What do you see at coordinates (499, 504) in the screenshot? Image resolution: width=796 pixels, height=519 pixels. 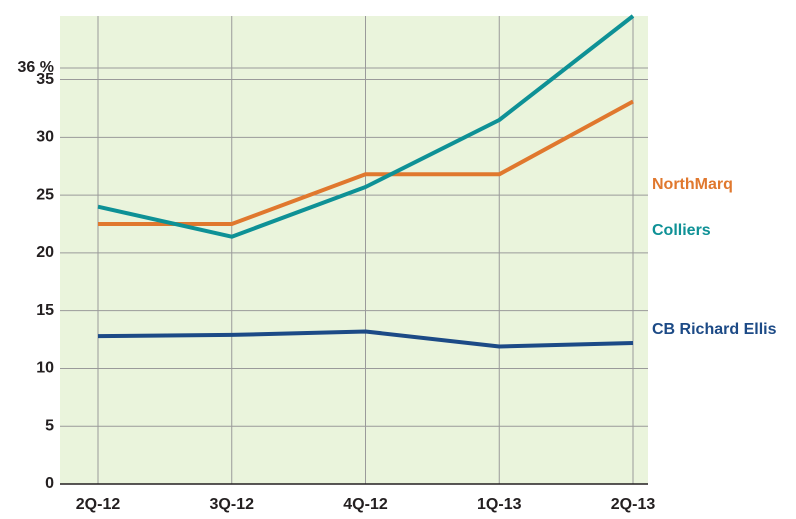 I see `x-tick-label: 1Q-13` at bounding box center [499, 504].